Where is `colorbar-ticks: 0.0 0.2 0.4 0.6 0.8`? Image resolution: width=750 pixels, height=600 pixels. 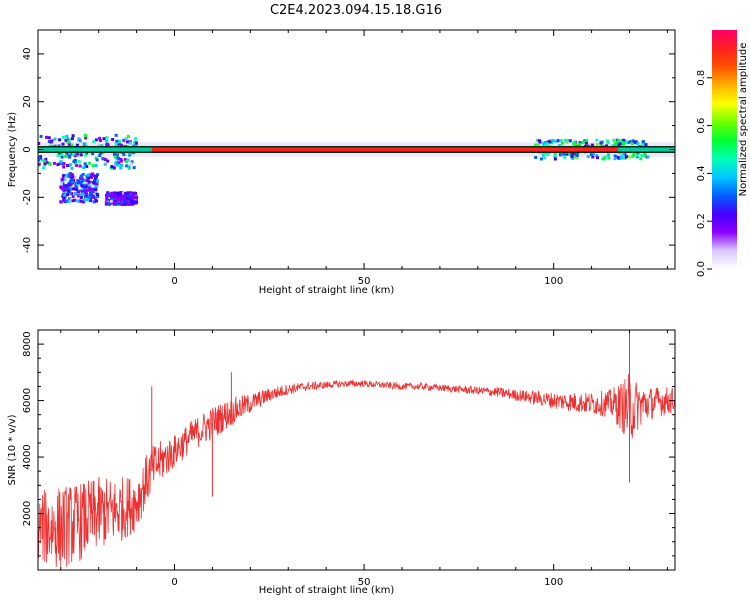
colorbar-ticks: 0.0 0.2 0.4 0.6 0.8 is located at coordinates (704, 173).